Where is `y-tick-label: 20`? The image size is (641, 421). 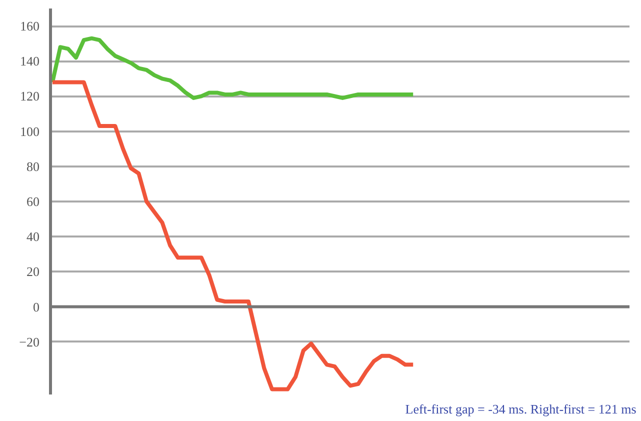 y-tick-label: 20 is located at coordinates (33, 272).